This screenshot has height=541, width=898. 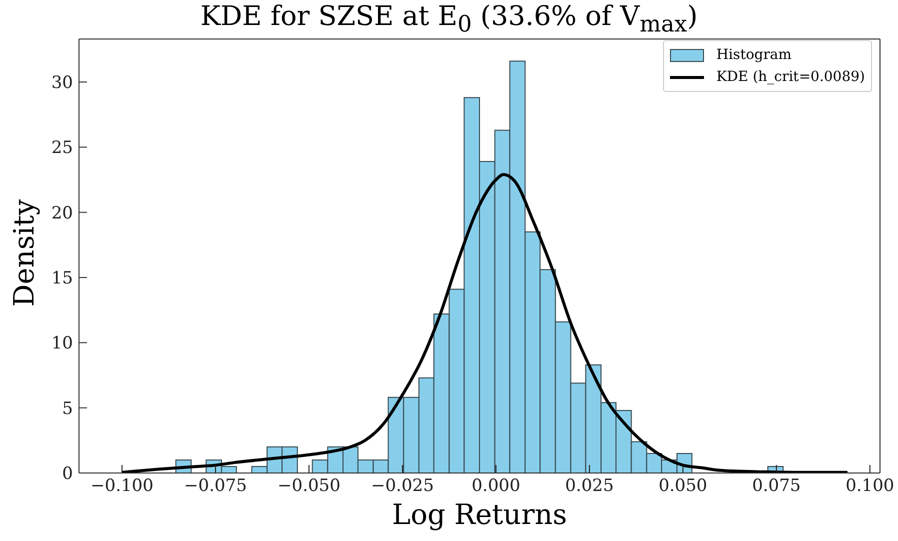 I want to click on x-tick-label: −0.075, so click(x=215, y=486).